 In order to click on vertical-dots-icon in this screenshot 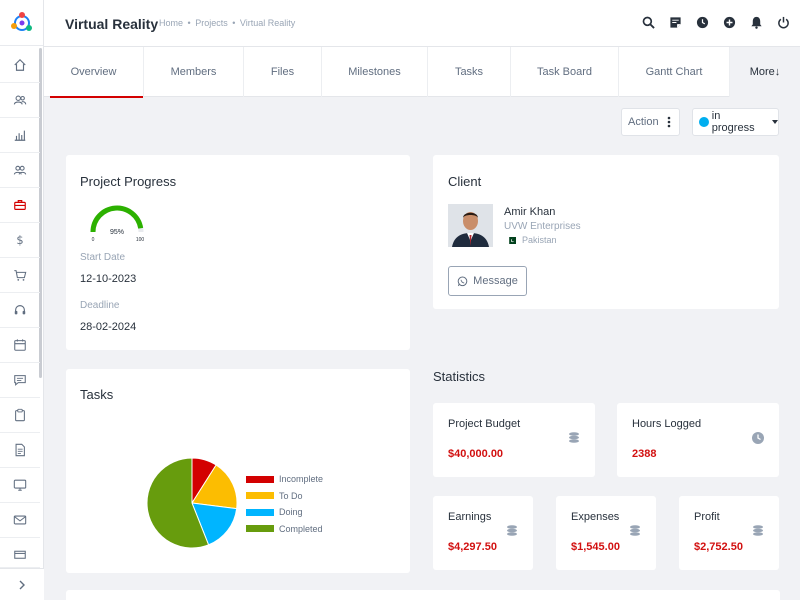, I will do `click(668, 122)`.